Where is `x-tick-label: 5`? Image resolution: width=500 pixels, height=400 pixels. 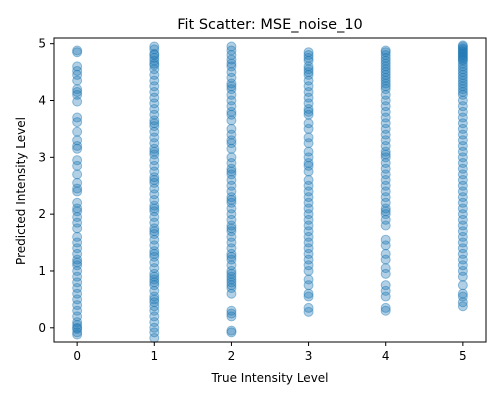 x-tick-label: 5 is located at coordinates (463, 356).